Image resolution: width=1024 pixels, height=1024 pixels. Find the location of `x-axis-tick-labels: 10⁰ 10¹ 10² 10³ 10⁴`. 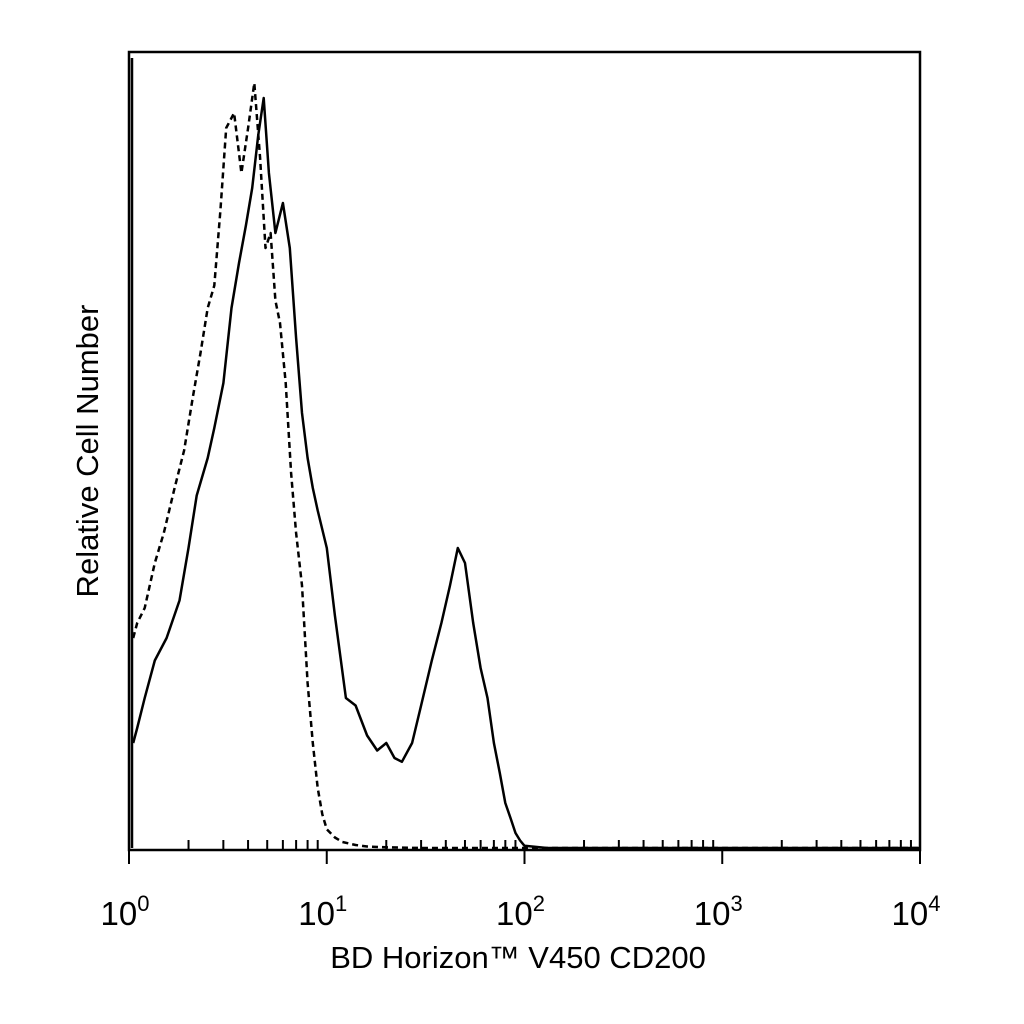

x-axis-tick-labels: 10⁰ 10¹ 10² 10³ 10⁴ is located at coordinates (521, 911).